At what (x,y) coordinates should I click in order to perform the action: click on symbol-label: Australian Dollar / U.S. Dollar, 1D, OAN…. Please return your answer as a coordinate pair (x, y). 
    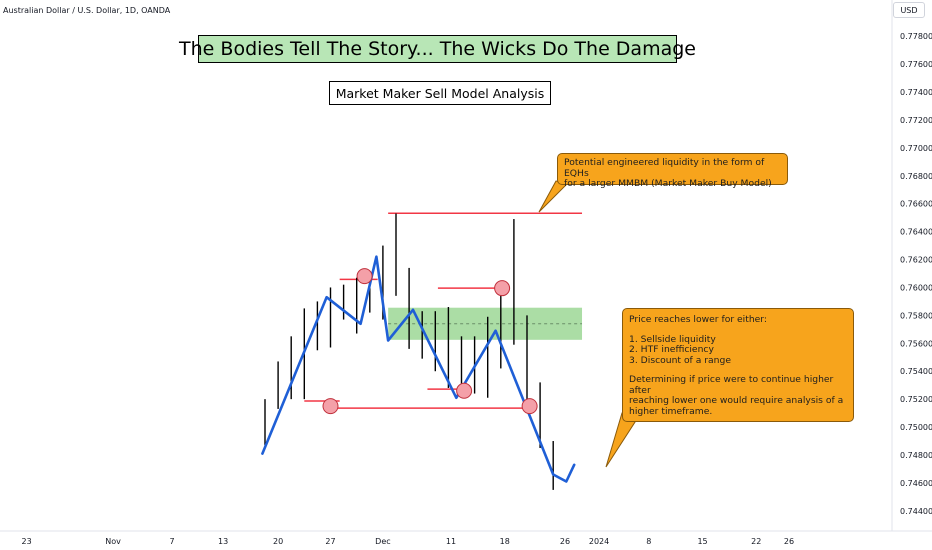
    Looking at the image, I should click on (87, 10).